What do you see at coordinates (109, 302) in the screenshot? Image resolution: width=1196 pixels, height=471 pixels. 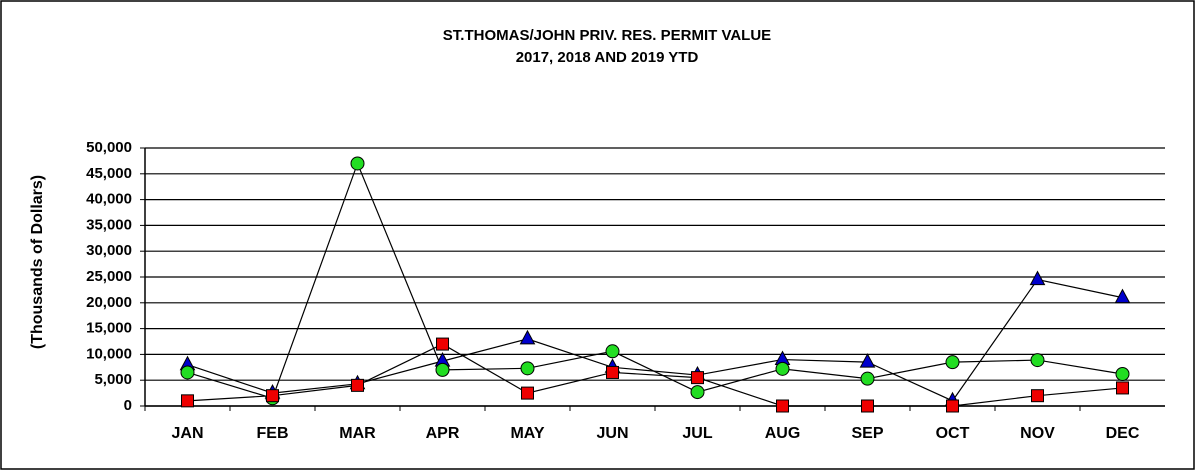 I see `y-tick-label: 20,000` at bounding box center [109, 302].